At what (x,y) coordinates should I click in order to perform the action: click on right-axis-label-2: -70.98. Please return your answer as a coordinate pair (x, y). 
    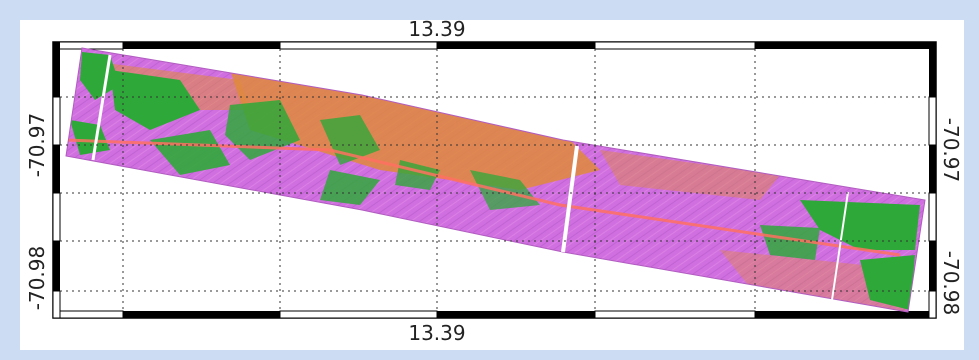
    Looking at the image, I should click on (951, 283).